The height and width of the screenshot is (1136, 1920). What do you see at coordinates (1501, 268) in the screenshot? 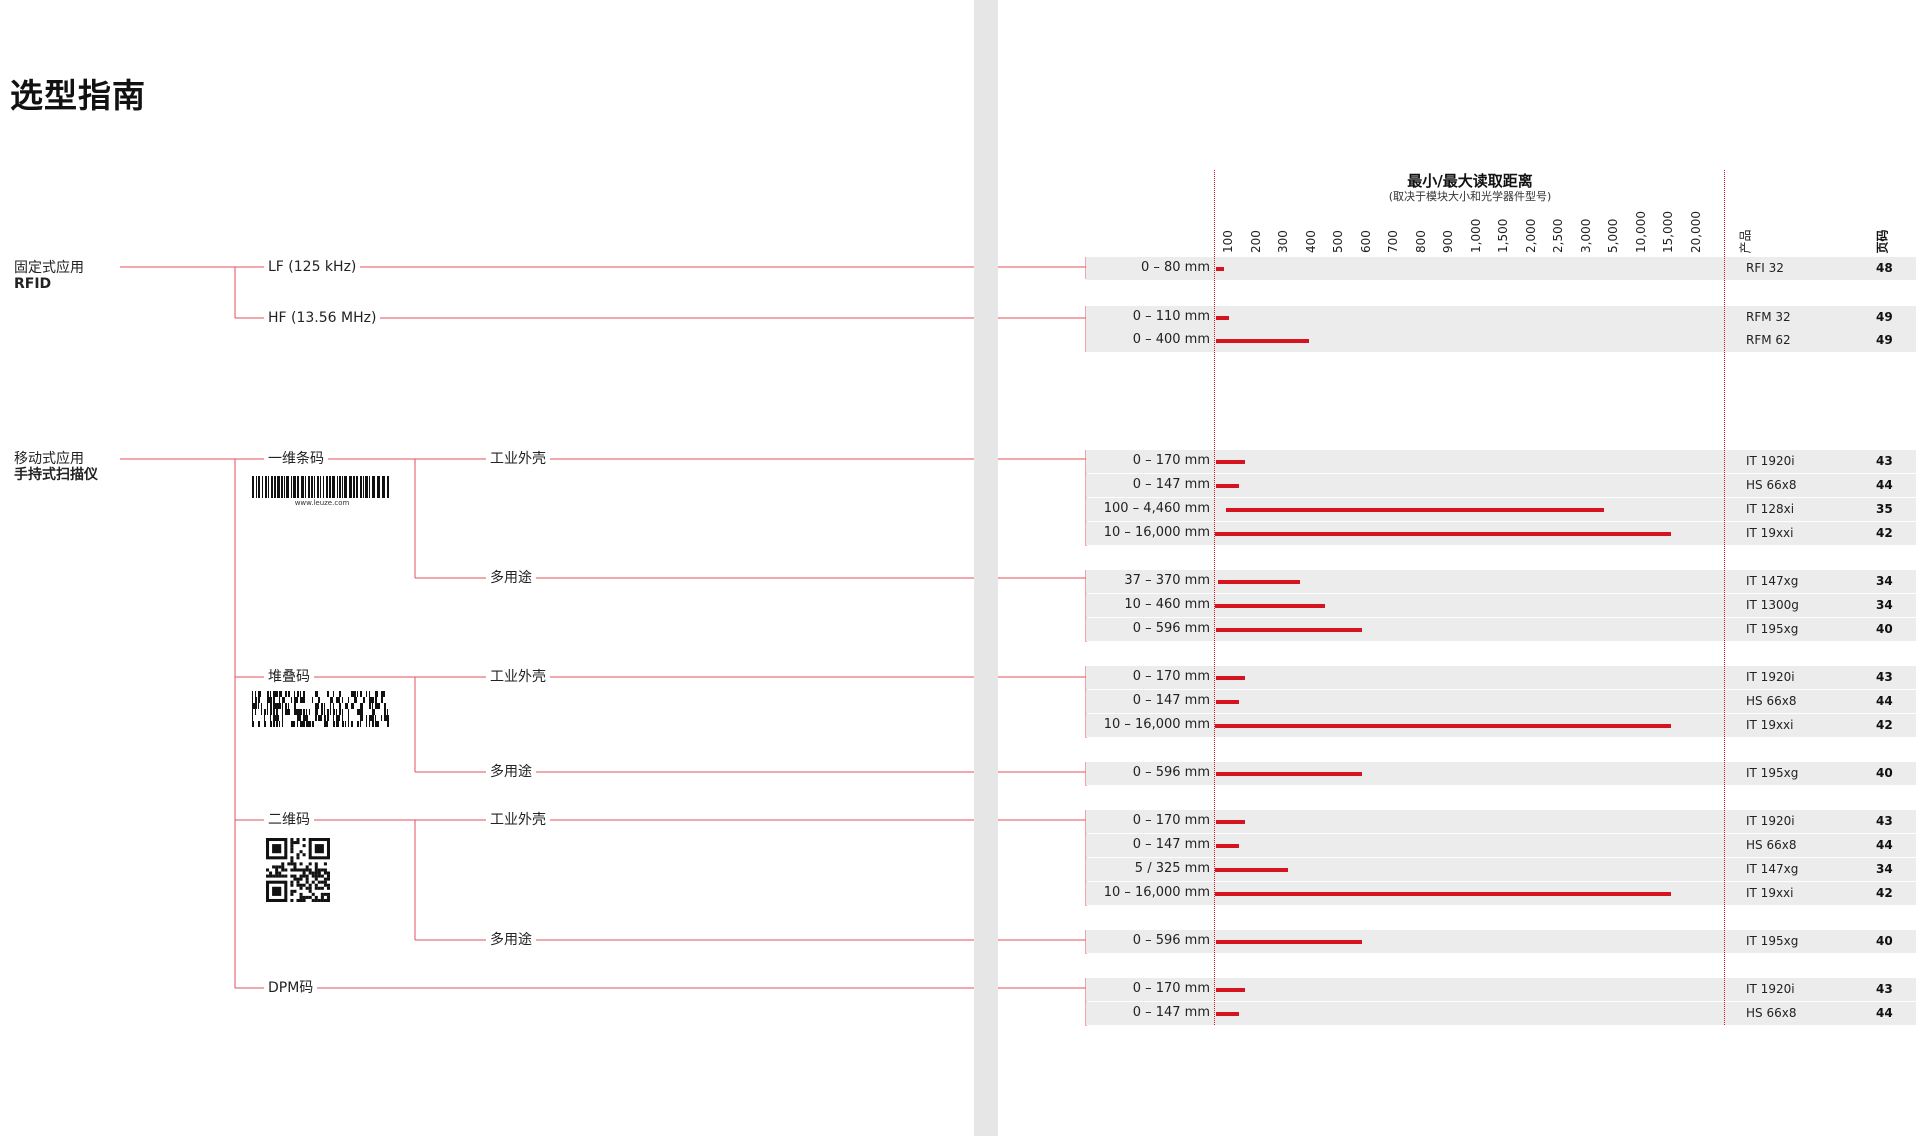
I see `table-row: 0 – 80 mm RFI 32 48` at bounding box center [1501, 268].